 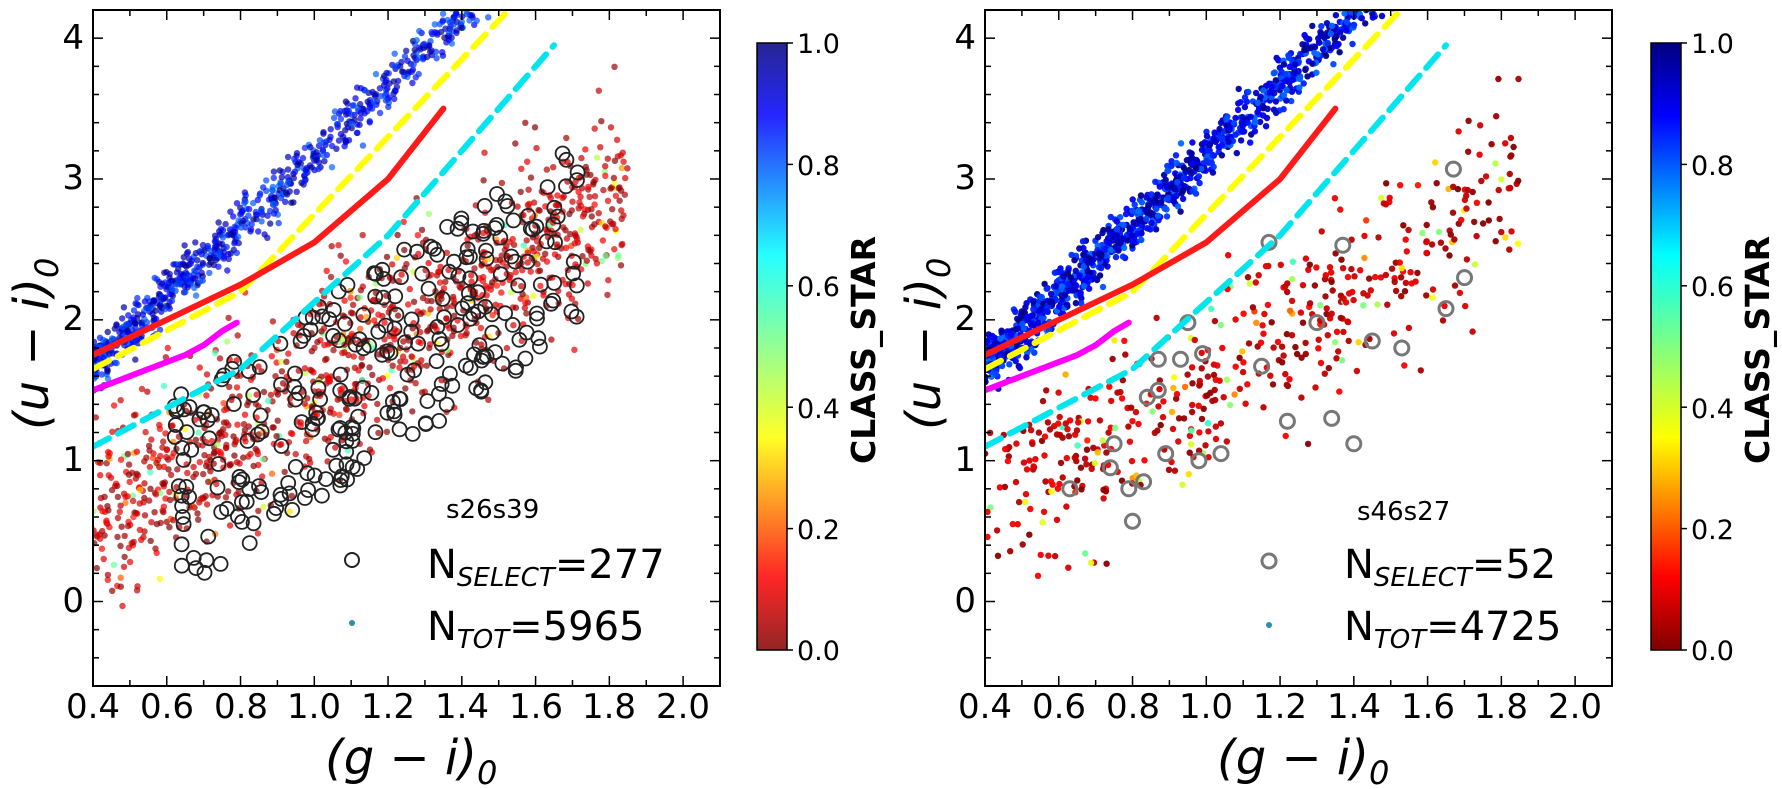 What do you see at coordinates (1269, 561) in the screenshot?
I see `legend-marker-select` at bounding box center [1269, 561].